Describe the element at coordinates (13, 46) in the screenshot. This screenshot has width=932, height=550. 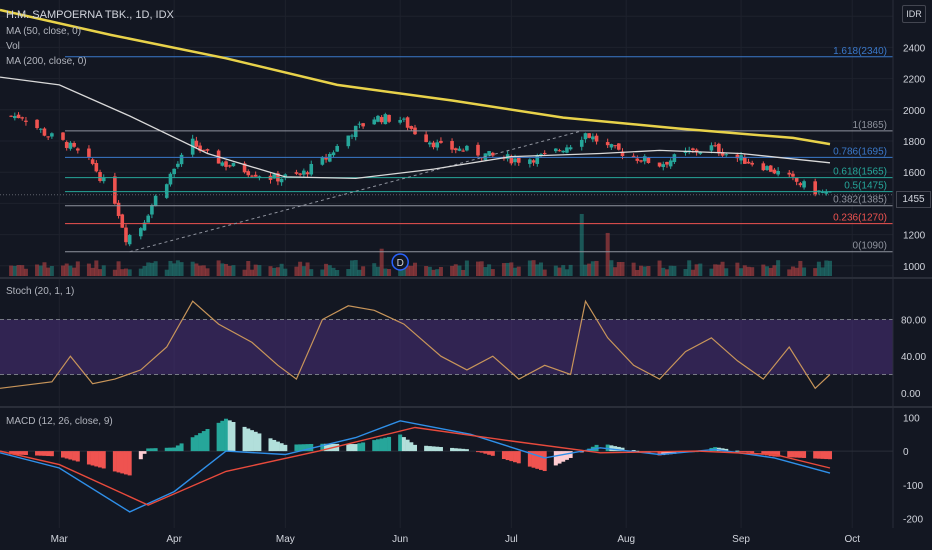
I see `volume-legend: Vol` at that location.